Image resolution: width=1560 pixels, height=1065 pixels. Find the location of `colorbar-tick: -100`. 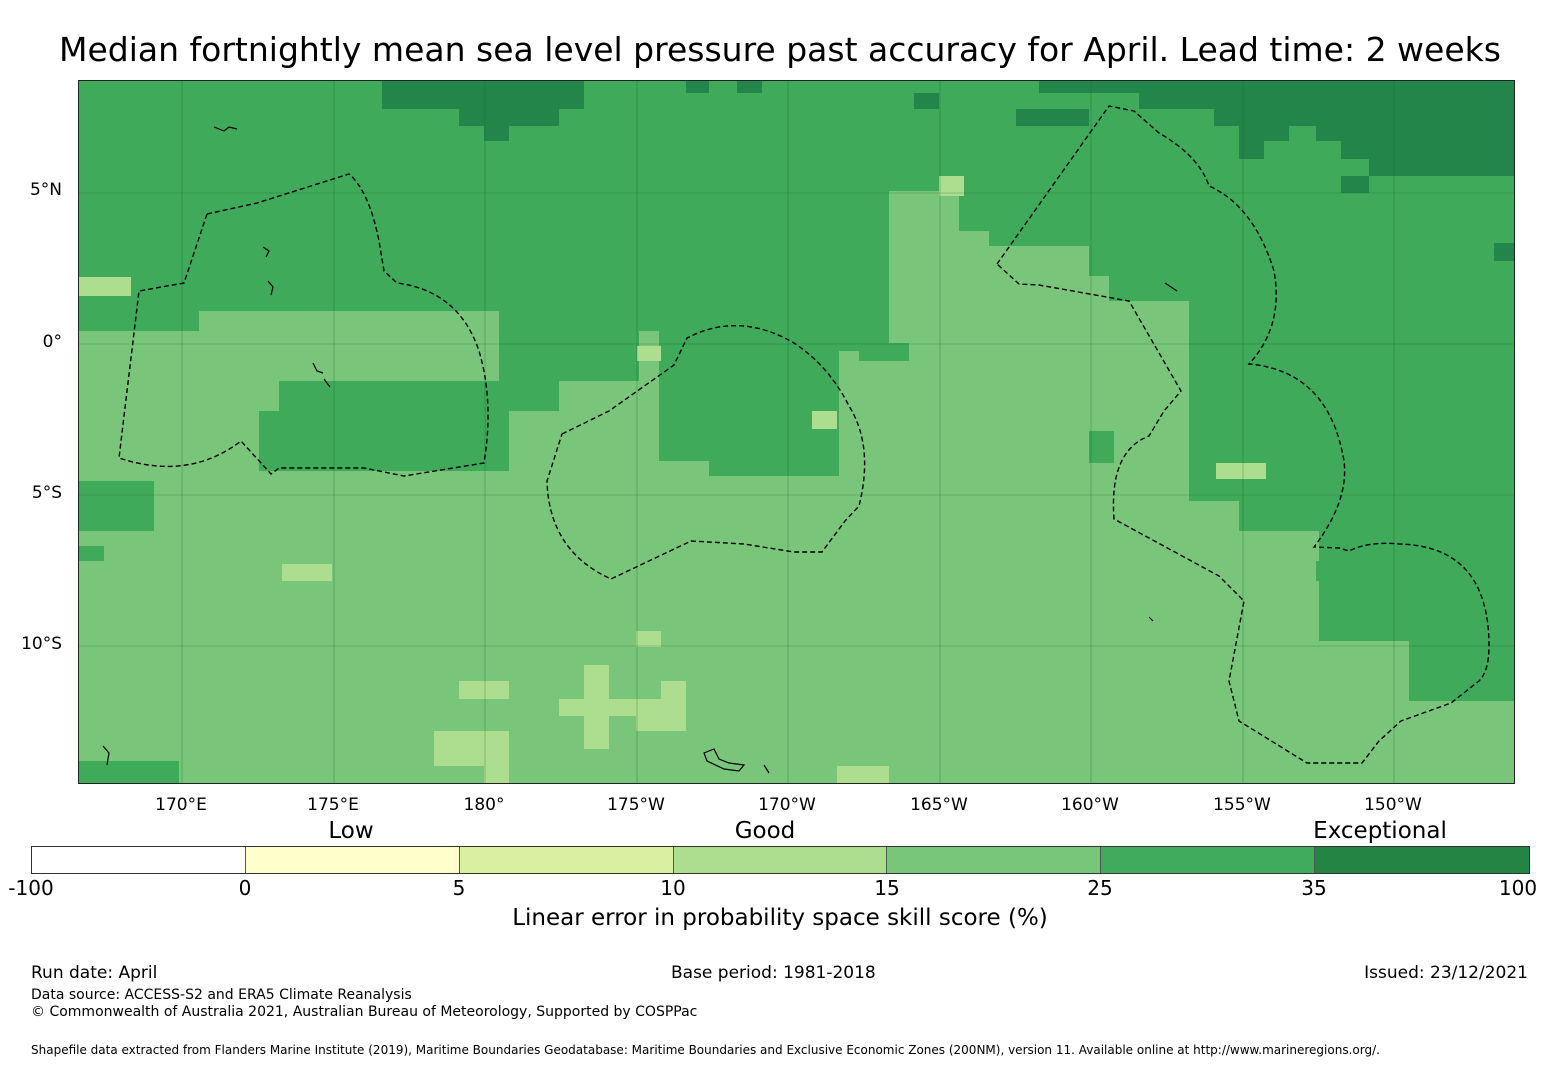

colorbar-tick: -100 is located at coordinates (31, 888).